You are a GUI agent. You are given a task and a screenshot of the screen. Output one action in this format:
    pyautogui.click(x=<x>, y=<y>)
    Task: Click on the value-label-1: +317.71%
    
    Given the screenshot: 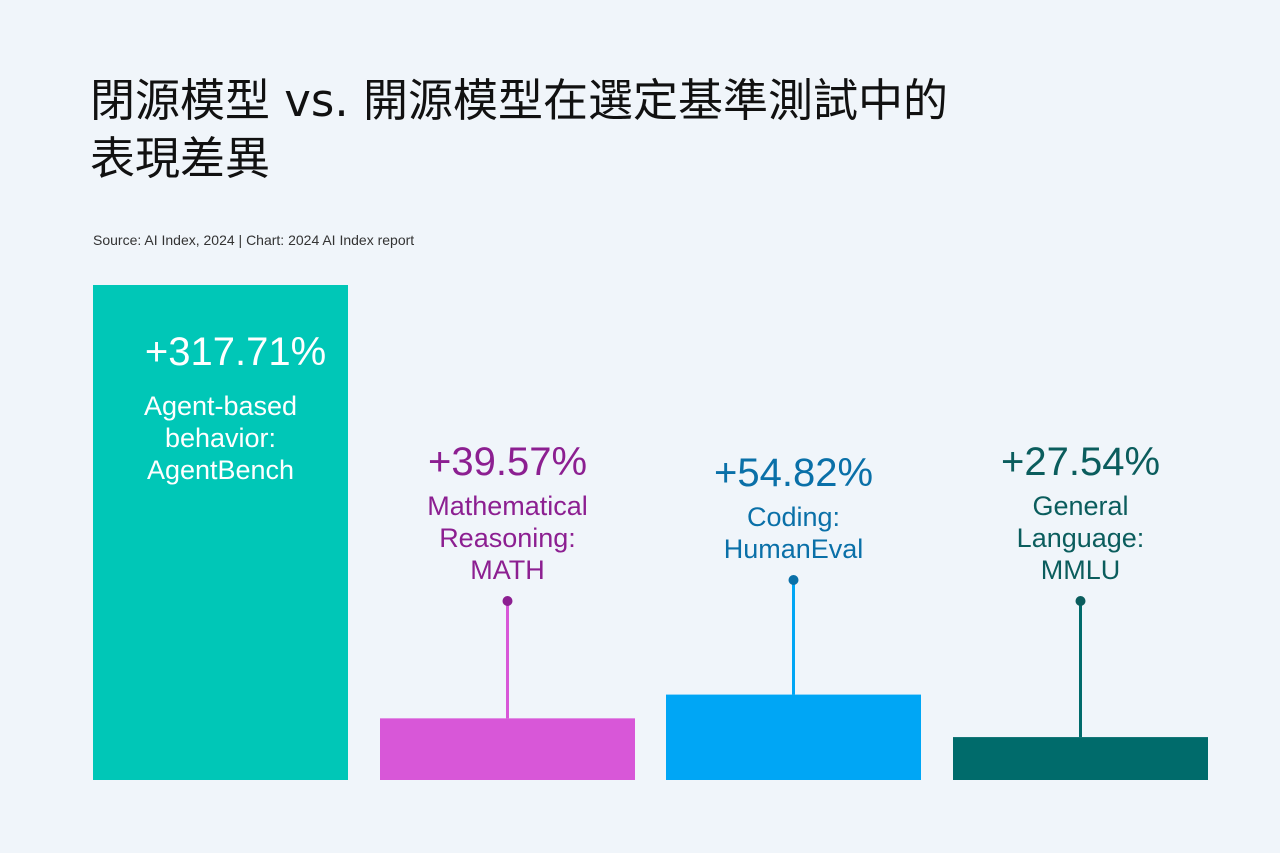 What is the action you would take?
    pyautogui.click(x=235, y=352)
    